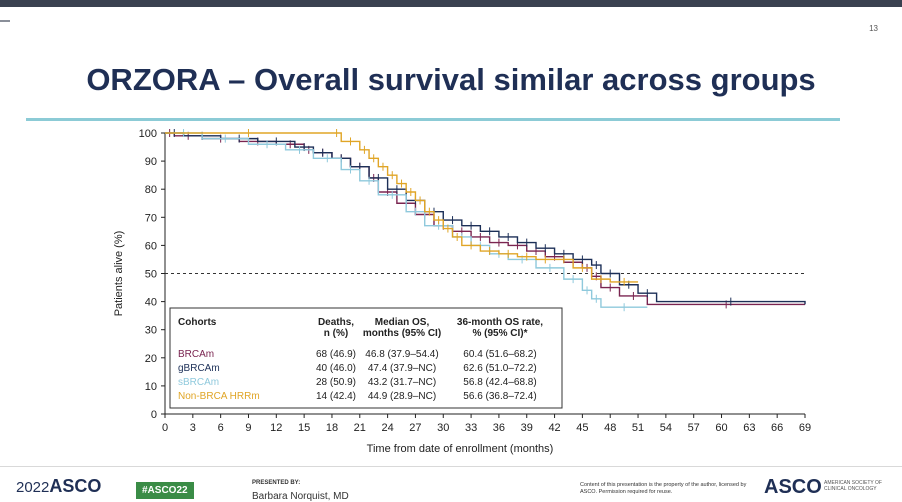 Image resolution: width=902 pixels, height=502 pixels. Describe the element at coordinates (749, 428) in the screenshot. I see `x-tick-label: 63` at that location.